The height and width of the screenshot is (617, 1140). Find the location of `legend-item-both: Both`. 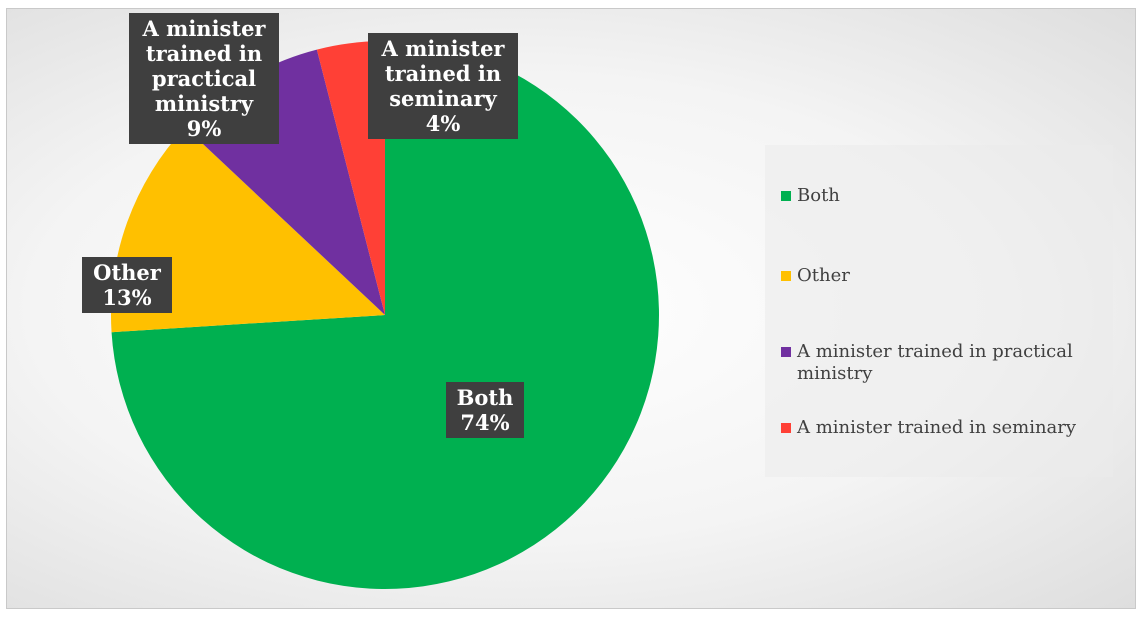

legend-item-both: Both is located at coordinates (944, 196).